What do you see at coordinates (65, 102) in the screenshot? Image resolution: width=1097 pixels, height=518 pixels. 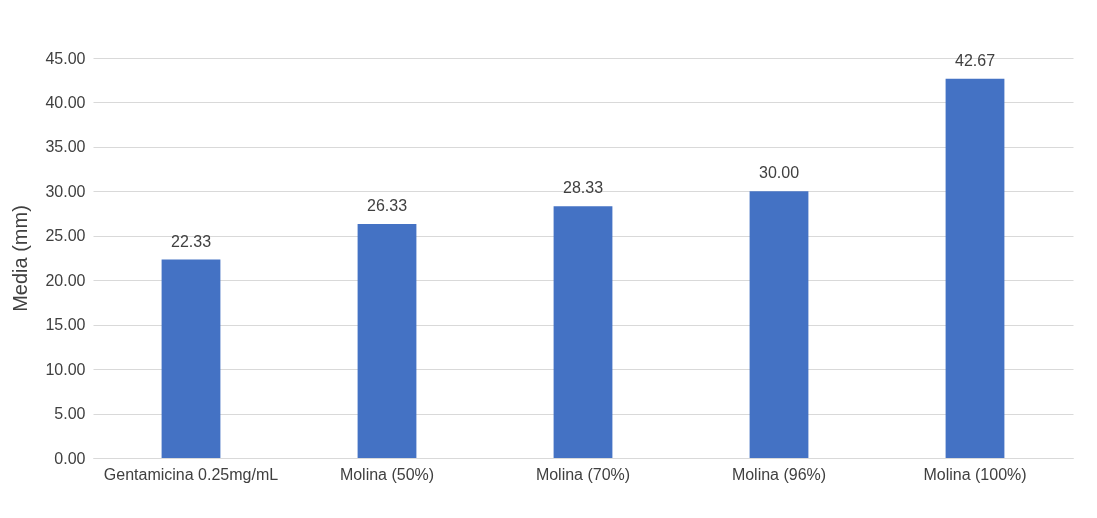 I see `y-tick-label: 40.00` at bounding box center [65, 102].